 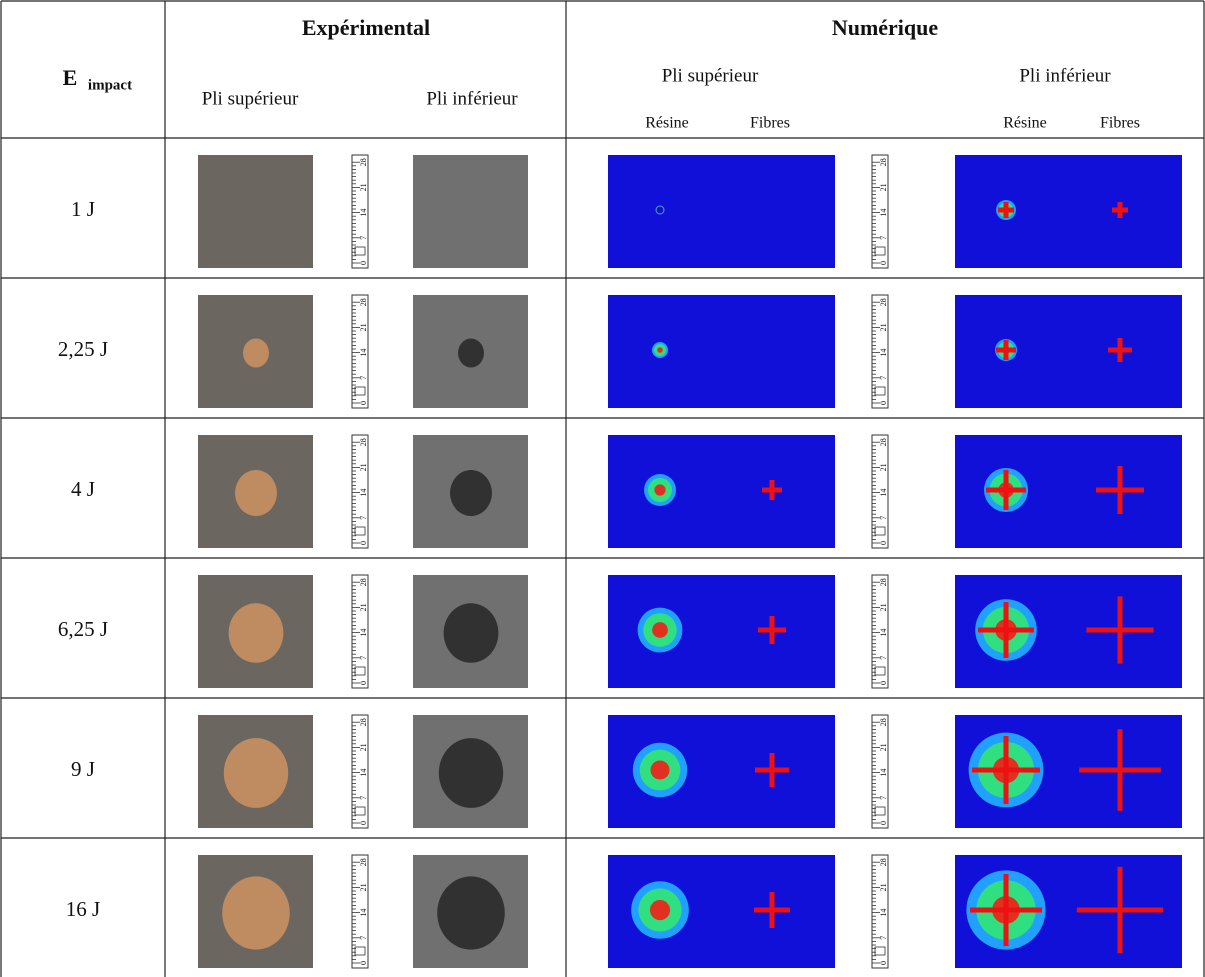 What do you see at coordinates (1025, 123) in the screenshot?
I see `sub-header: Résine` at bounding box center [1025, 123].